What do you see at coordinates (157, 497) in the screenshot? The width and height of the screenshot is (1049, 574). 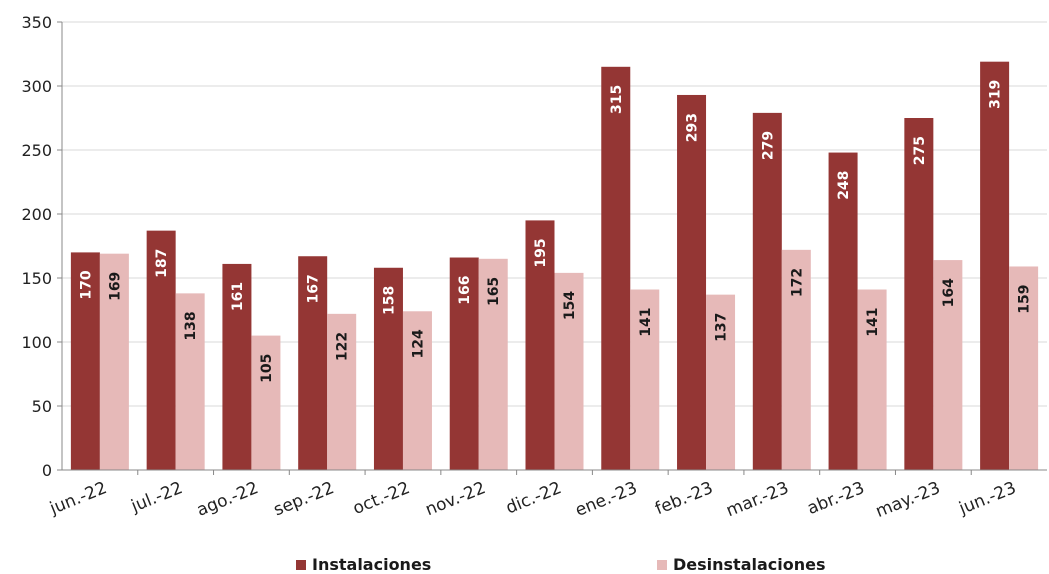 I see `x-tick-label: jul.-22` at bounding box center [157, 497].